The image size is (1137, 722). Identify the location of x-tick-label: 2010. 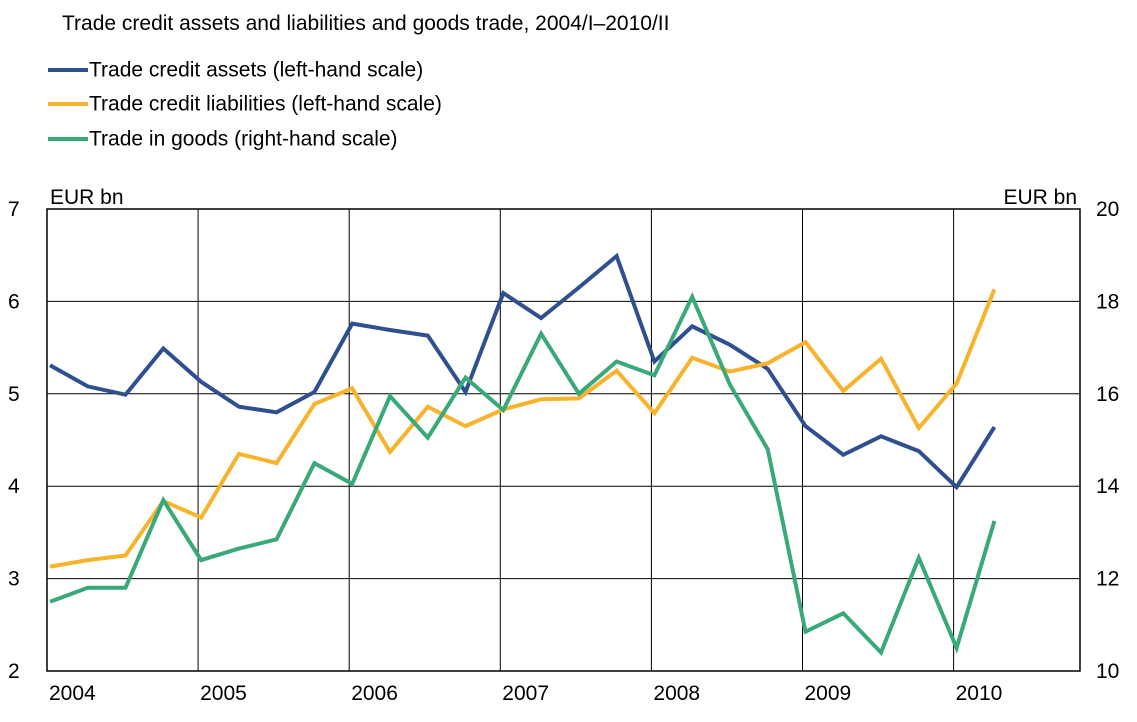
(979, 693).